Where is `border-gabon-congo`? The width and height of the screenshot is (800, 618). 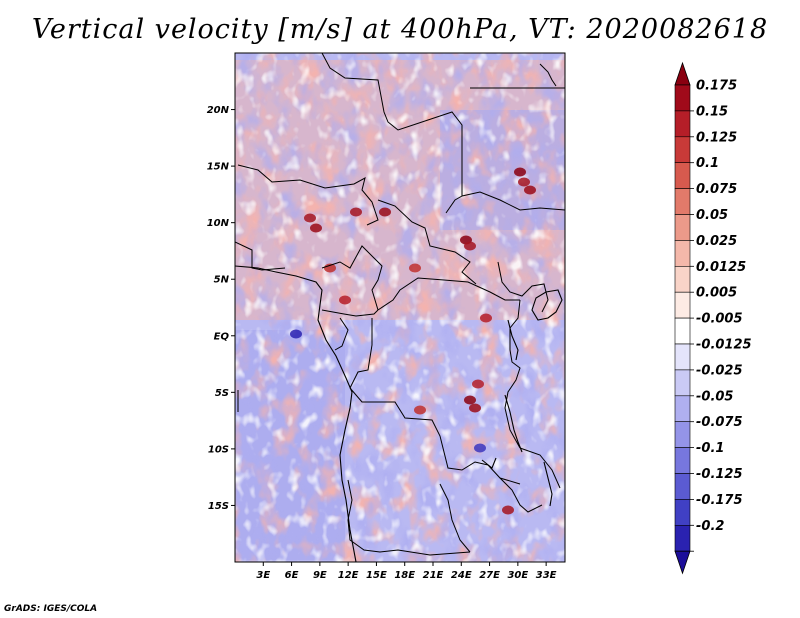
border-gabon-congo is located at coordinates (341, 334).